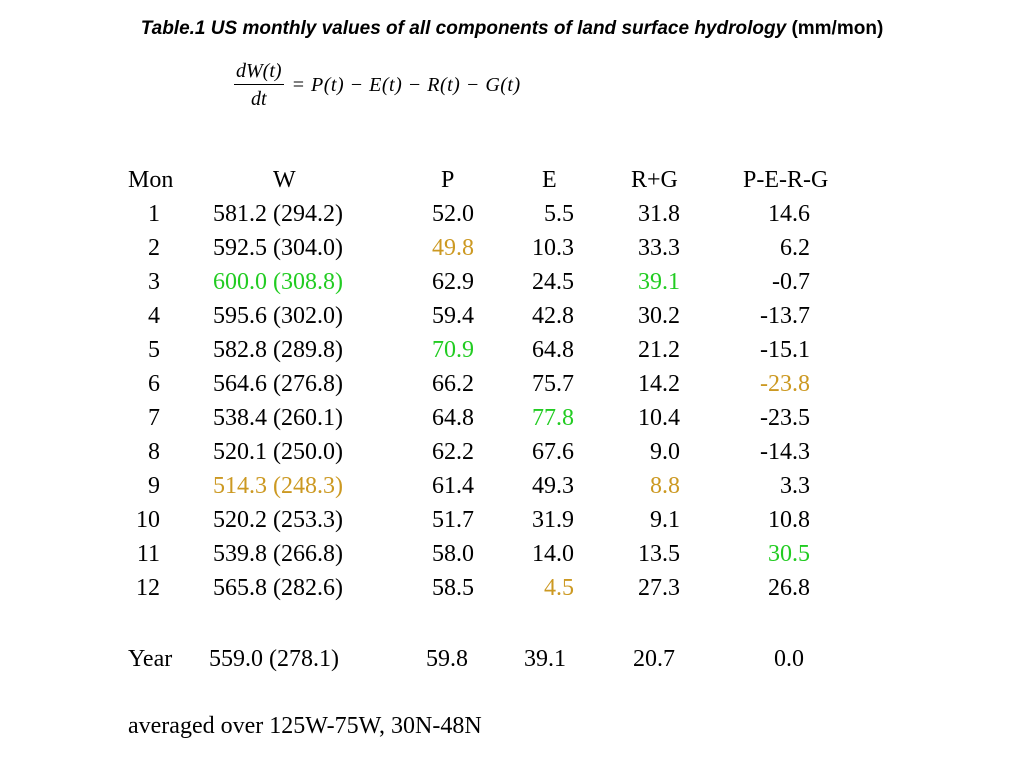  What do you see at coordinates (284, 180) in the screenshot?
I see `header-w: W` at bounding box center [284, 180].